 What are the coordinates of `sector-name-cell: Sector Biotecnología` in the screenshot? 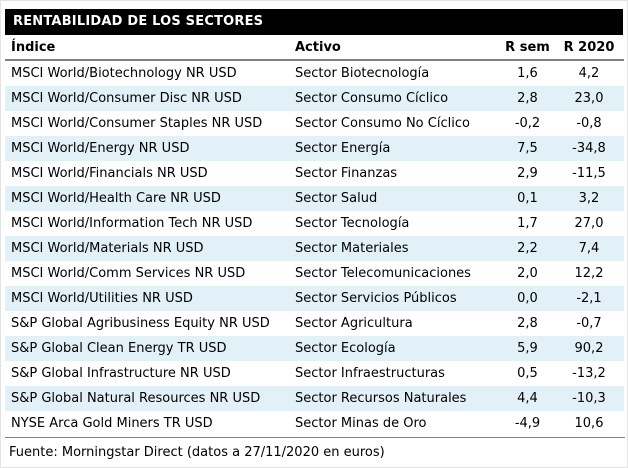 It's located at (362, 73).